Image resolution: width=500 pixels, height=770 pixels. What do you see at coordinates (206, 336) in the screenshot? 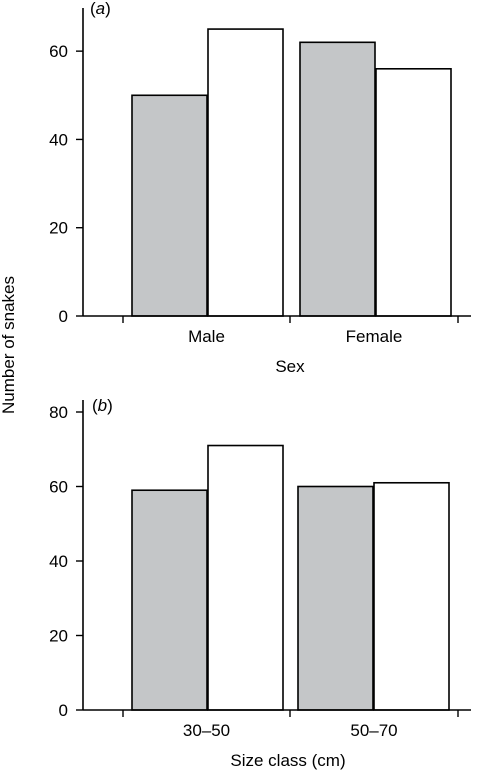
I see `x-tick-label: Male` at bounding box center [206, 336].